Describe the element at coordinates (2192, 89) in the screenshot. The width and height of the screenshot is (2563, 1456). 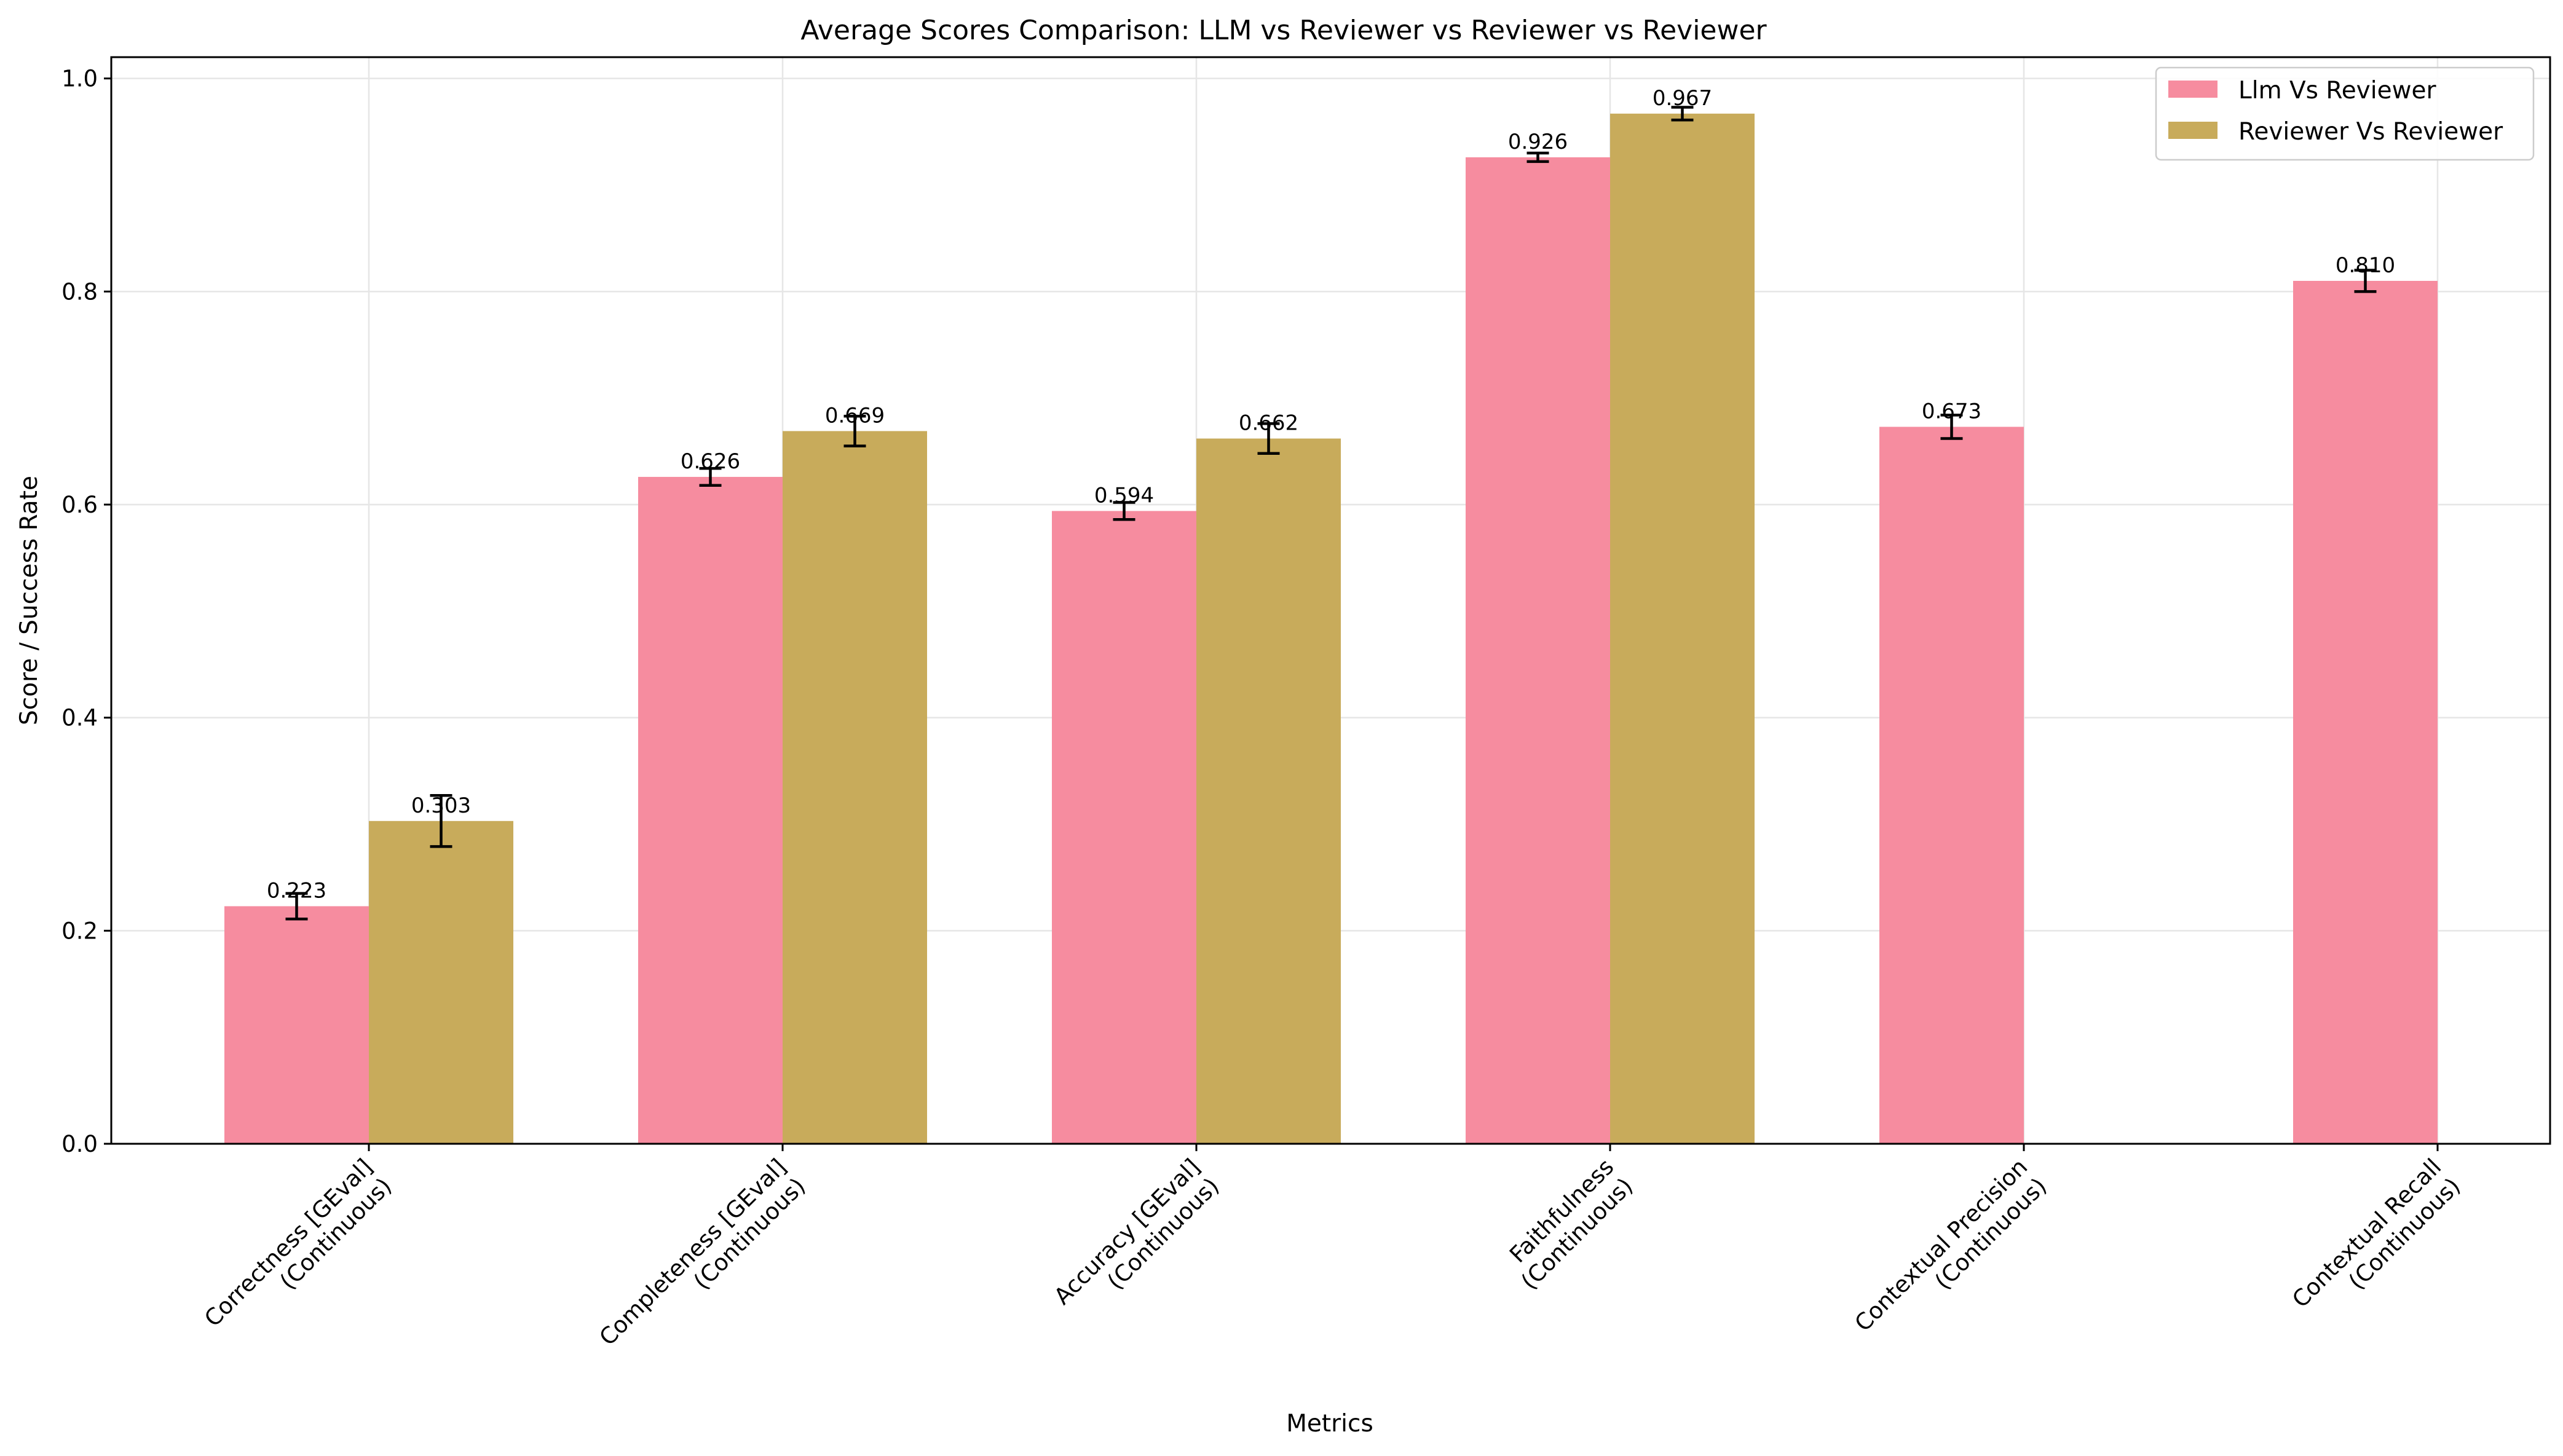
I see `legend-swatch-llm-vs-reviewer` at that location.